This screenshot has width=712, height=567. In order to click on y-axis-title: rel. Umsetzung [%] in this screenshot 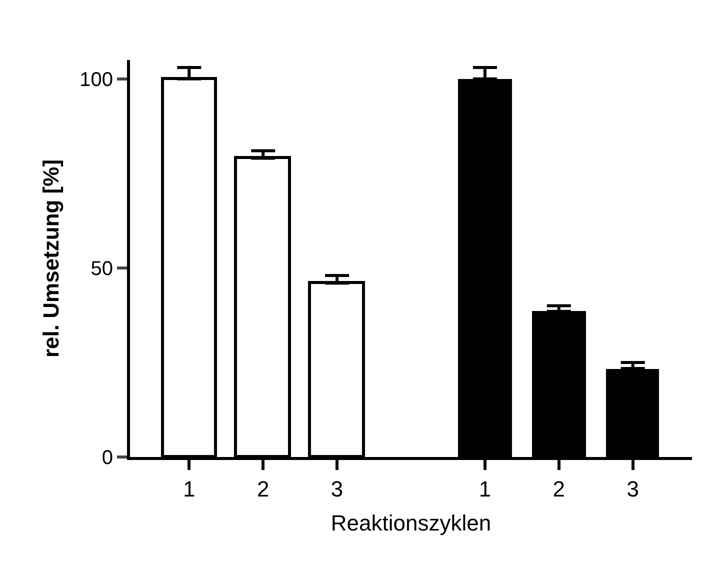, I will do `click(51, 258)`.